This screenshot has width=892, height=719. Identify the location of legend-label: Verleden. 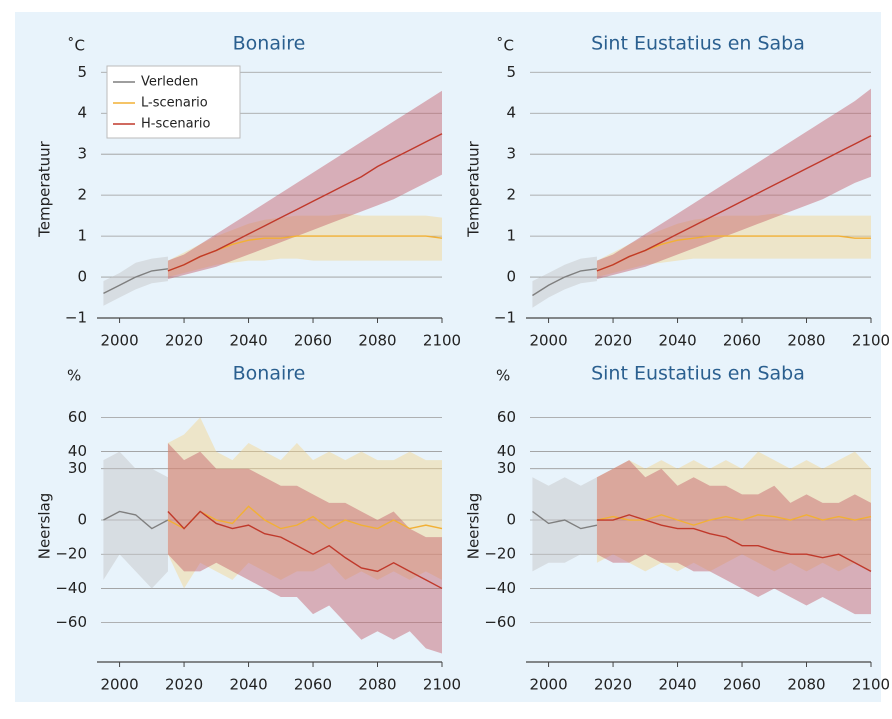
(169, 82).